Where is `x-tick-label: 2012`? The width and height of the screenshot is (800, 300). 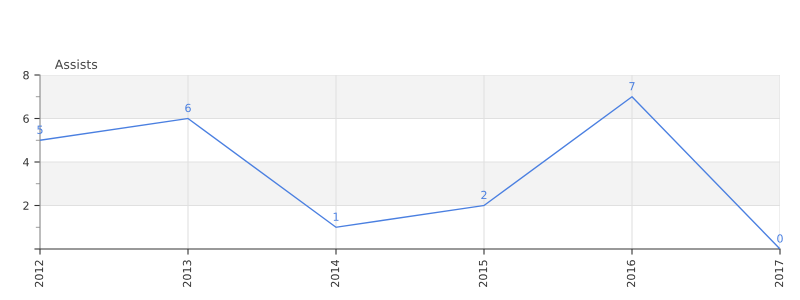 x-tick-label: 2012 is located at coordinates (39, 273).